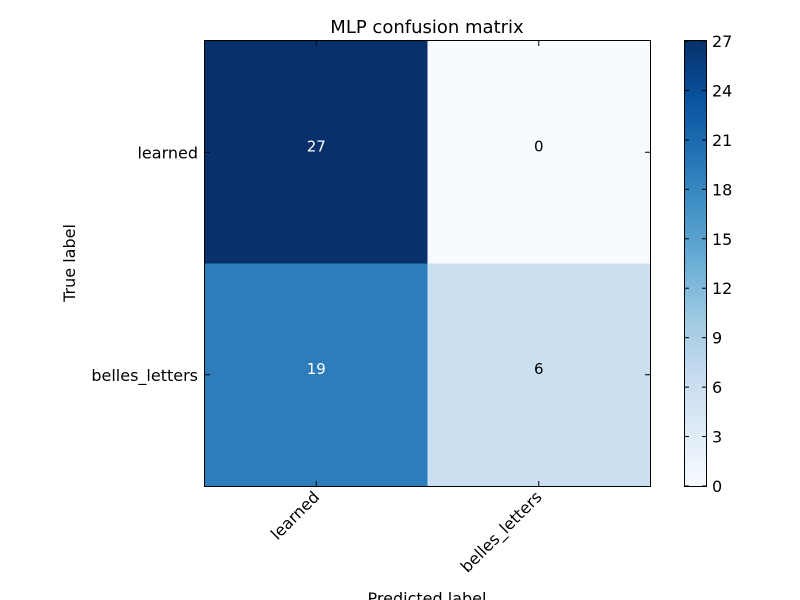 Image resolution: width=800 pixels, height=600 pixels. I want to click on colorbar-tick-label: 24, so click(722, 90).